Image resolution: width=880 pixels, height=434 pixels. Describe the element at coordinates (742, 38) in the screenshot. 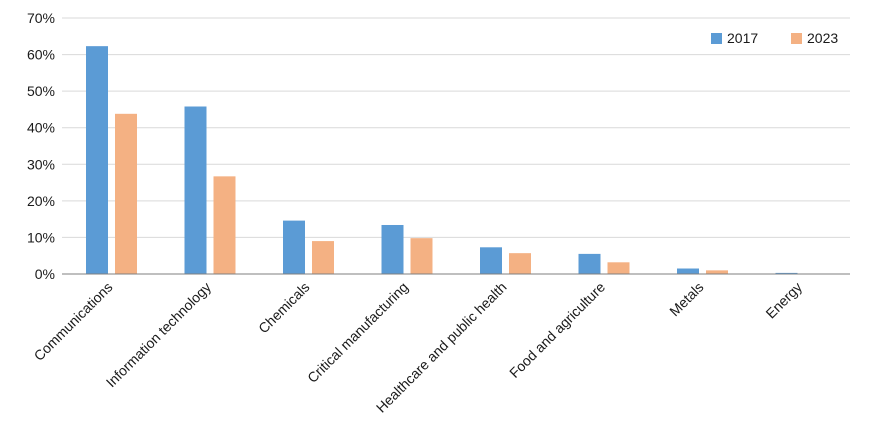

I see `legend-label-2017: 2017` at that location.